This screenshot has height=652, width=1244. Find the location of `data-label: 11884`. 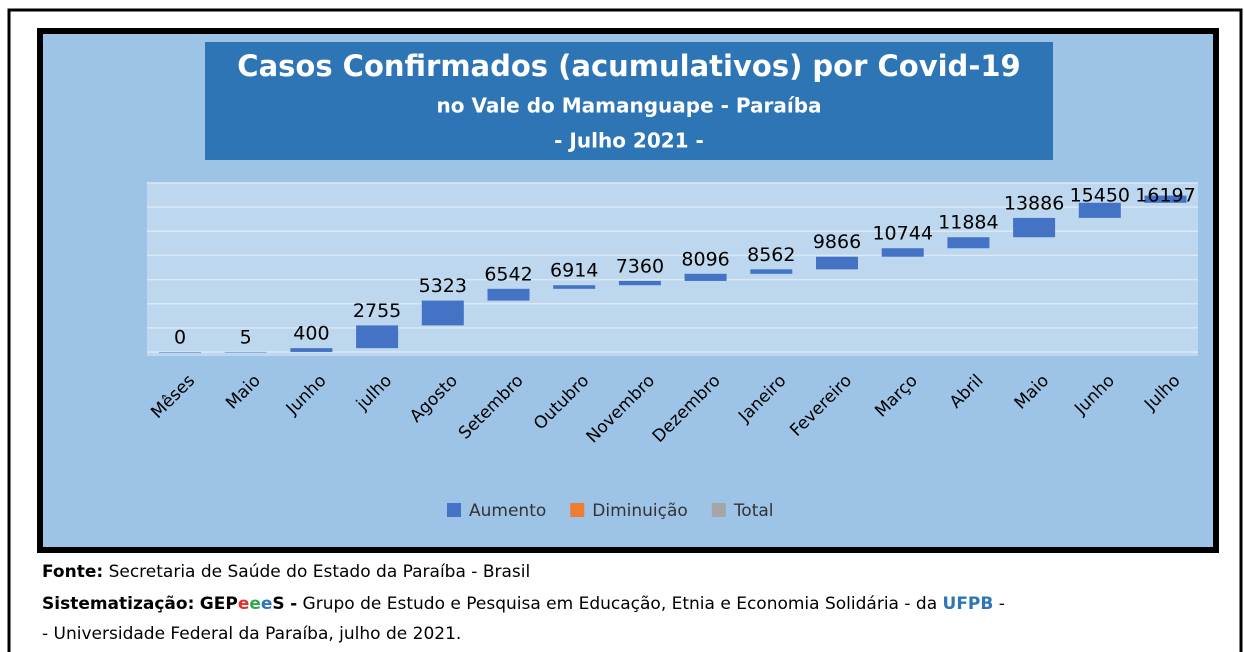

data-label: 11884 is located at coordinates (968, 223).